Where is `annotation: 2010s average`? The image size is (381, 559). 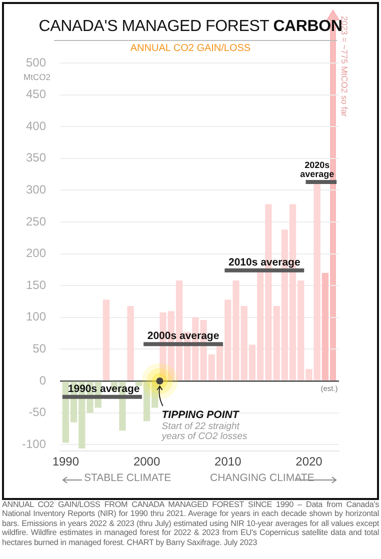 annotation: 2010s average is located at coordinates (264, 262).